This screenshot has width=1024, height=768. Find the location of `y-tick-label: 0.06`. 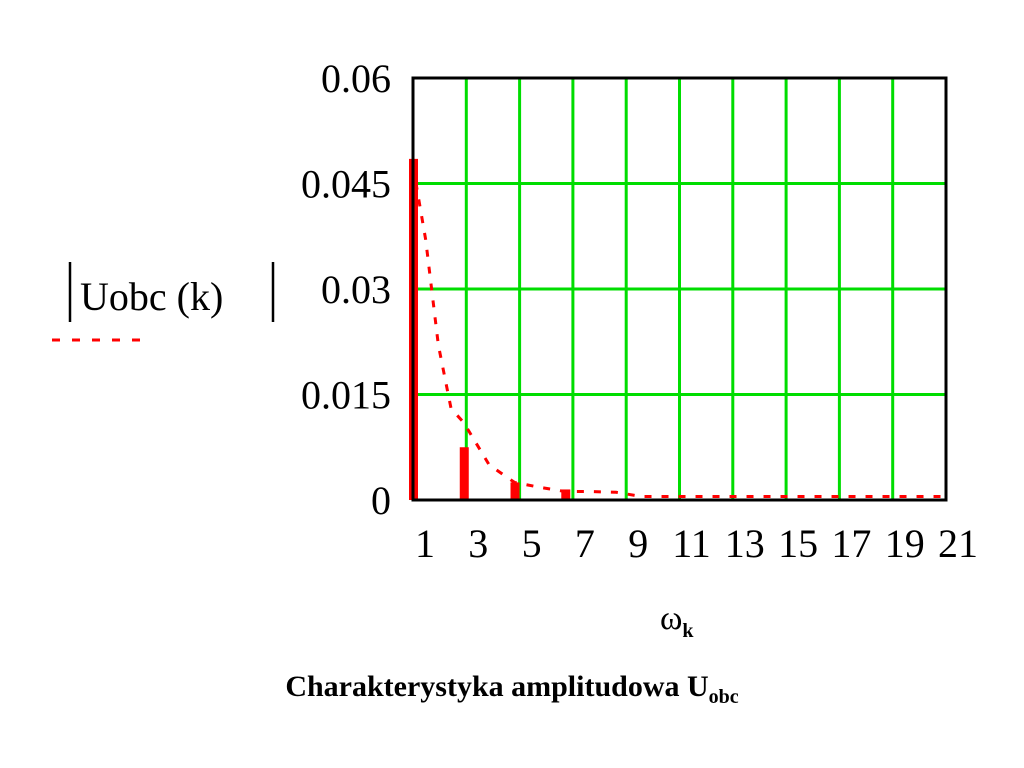

y-tick-label: 0.06 is located at coordinates (356, 78).